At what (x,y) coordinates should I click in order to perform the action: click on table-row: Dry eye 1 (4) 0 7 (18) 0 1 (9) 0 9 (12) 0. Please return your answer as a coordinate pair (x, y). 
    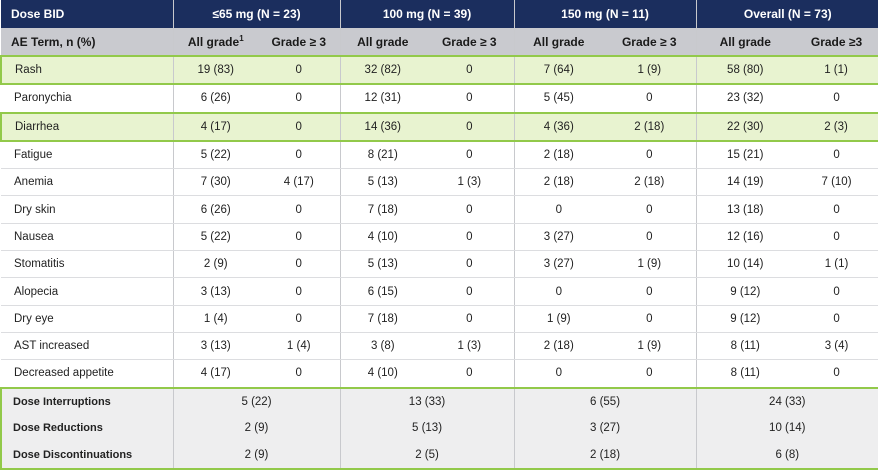
    Looking at the image, I should click on (439, 319).